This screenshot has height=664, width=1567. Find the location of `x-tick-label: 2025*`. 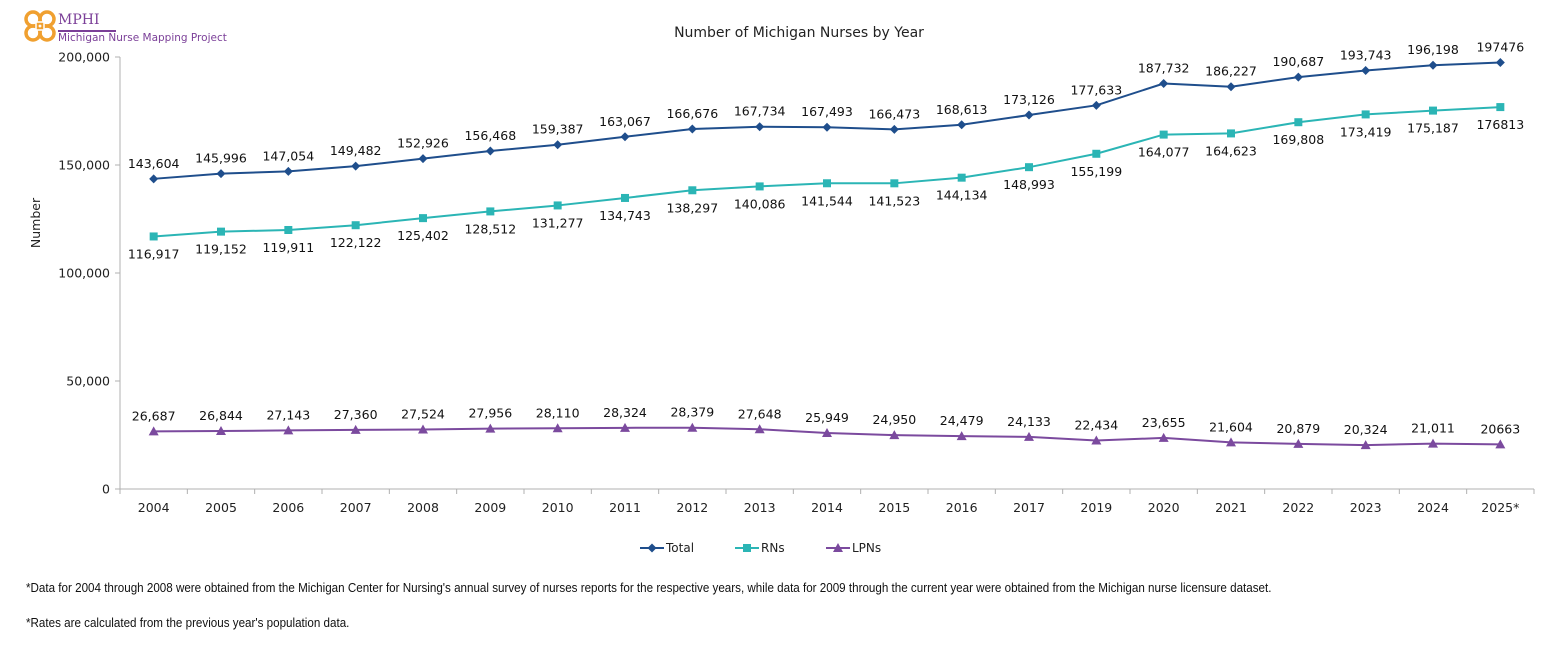

x-tick-label: 2025* is located at coordinates (1500, 507).